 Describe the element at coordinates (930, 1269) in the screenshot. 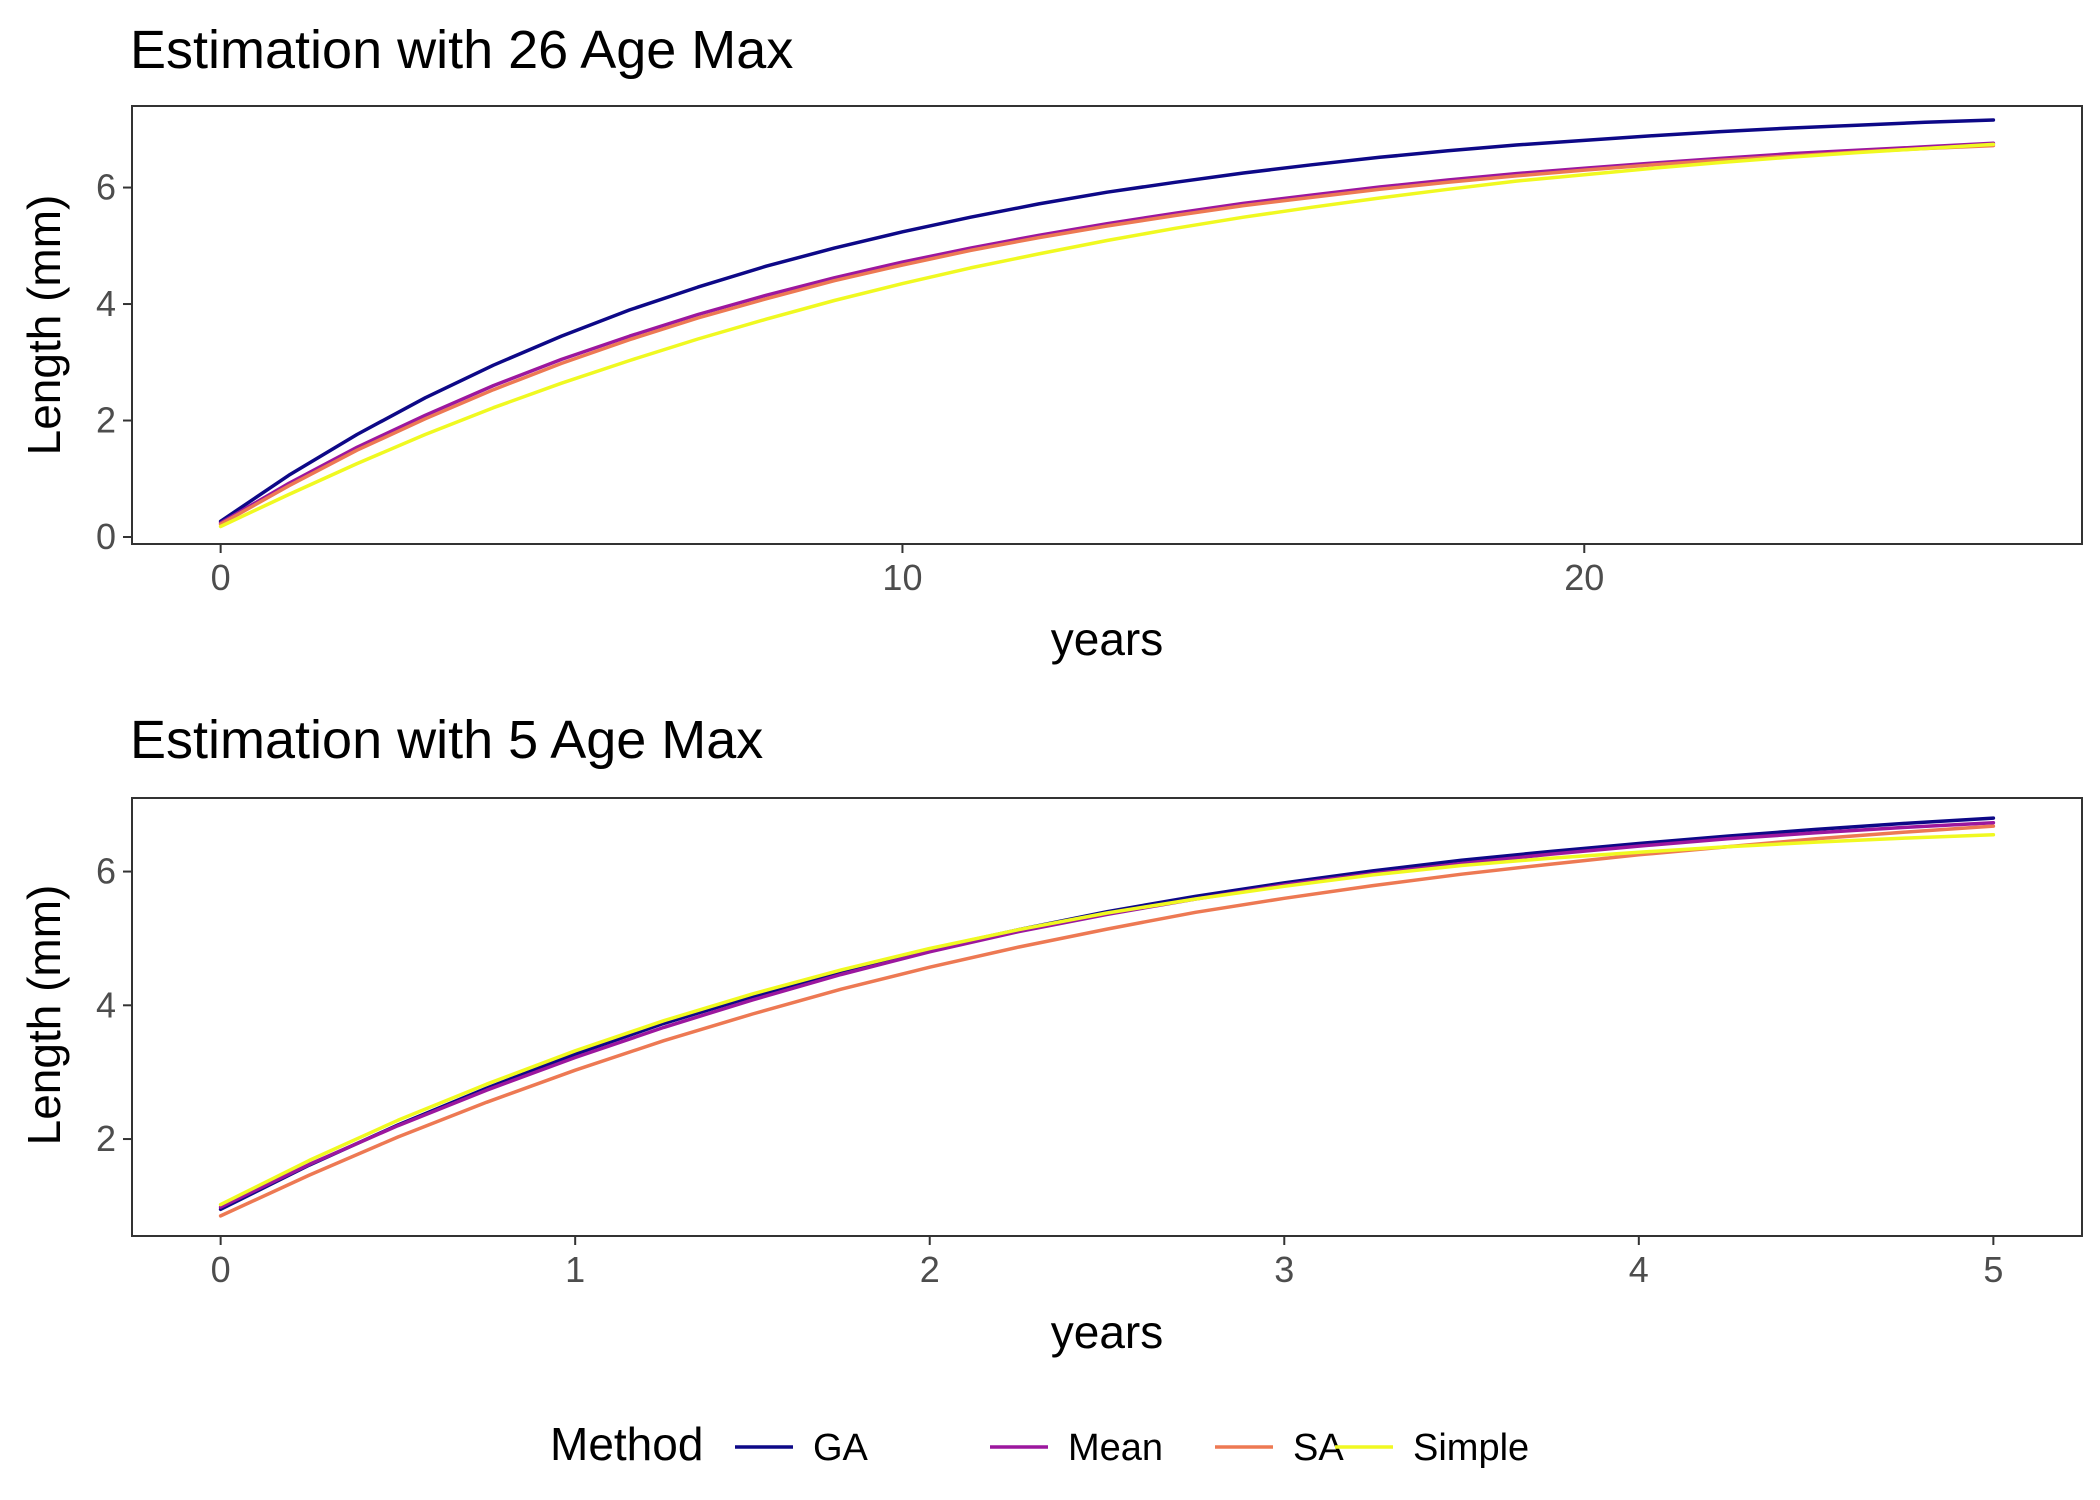

I see `x-tick-label: 2` at that location.